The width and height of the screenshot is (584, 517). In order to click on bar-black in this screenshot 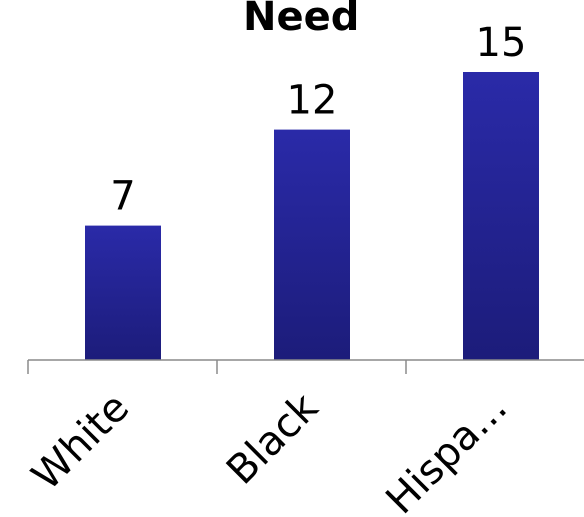, I will do `click(312, 244)`.